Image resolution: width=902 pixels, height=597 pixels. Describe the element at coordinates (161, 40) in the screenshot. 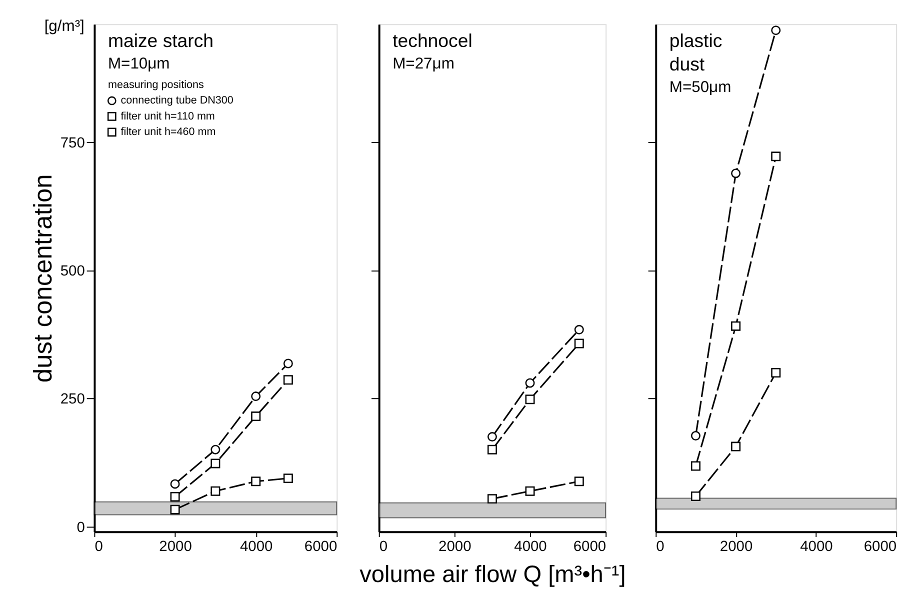

I see `annotation: maize starch` at that location.